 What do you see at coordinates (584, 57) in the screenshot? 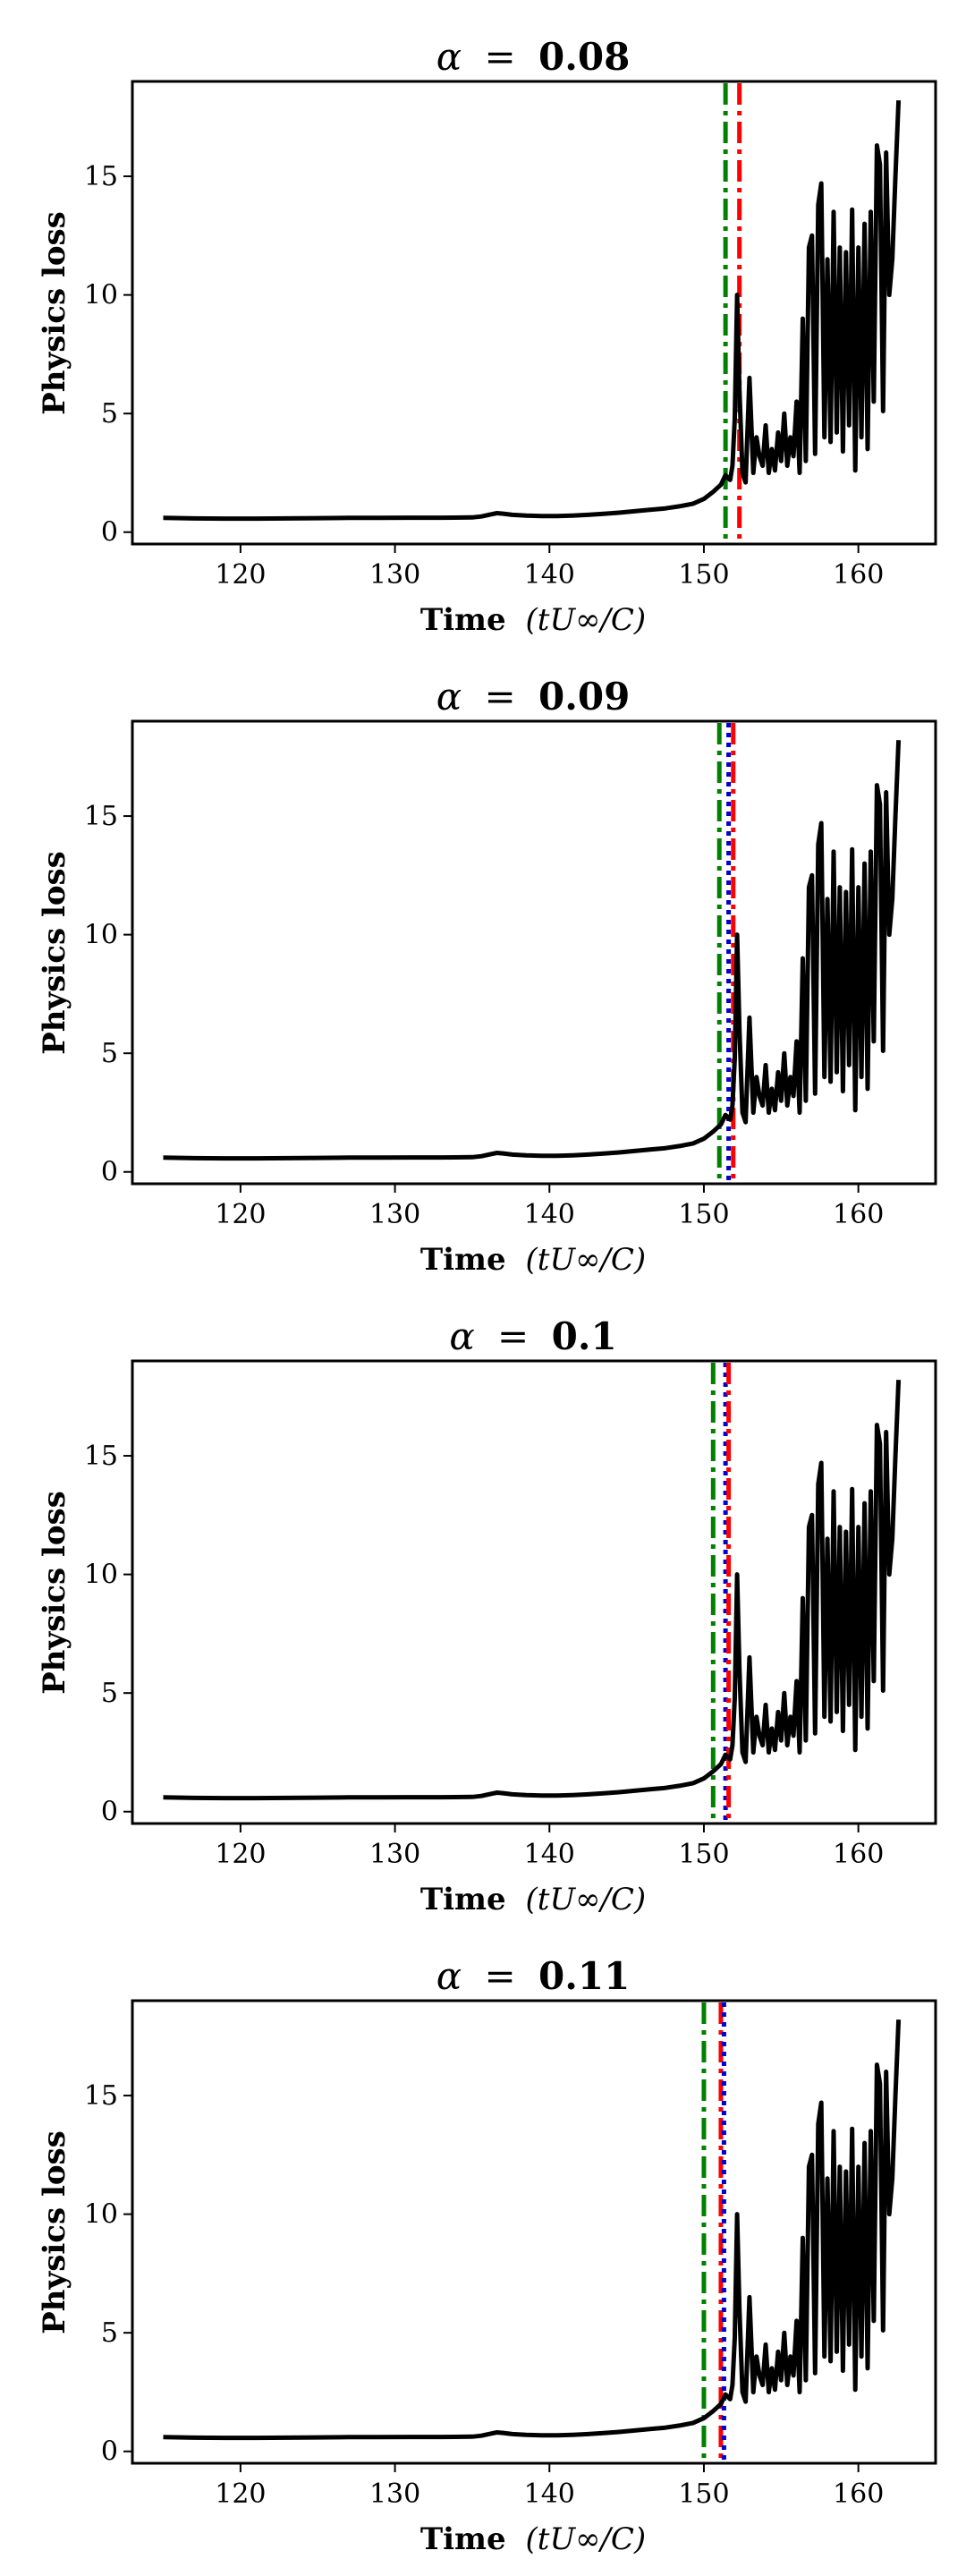
I see `title-alpha-value: 0.08` at bounding box center [584, 57].